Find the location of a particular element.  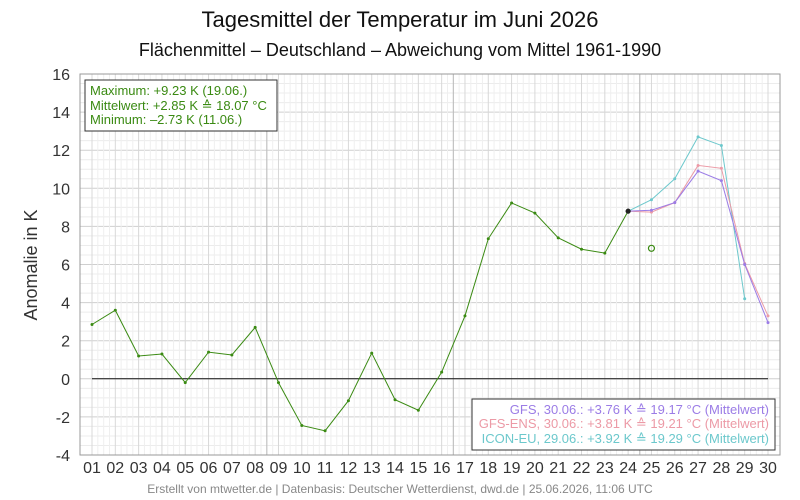

x-tick-label: 30 is located at coordinates (768, 468).